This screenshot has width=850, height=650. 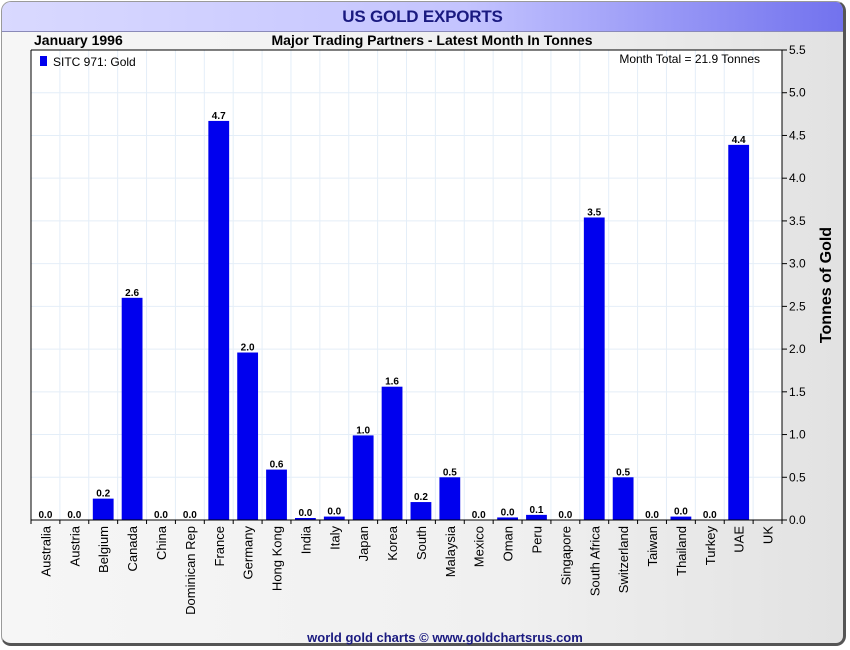 I want to click on chart-title: US GOLD EXPORTS, so click(x=422, y=16).